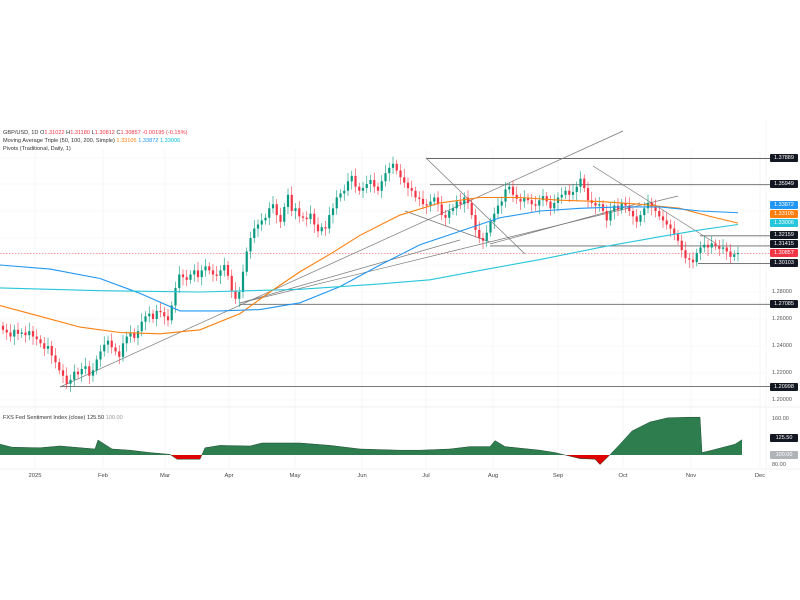  What do you see at coordinates (784, 387) in the screenshot?
I see `price-tag-pivot-s3: 1.20998` at bounding box center [784, 387].